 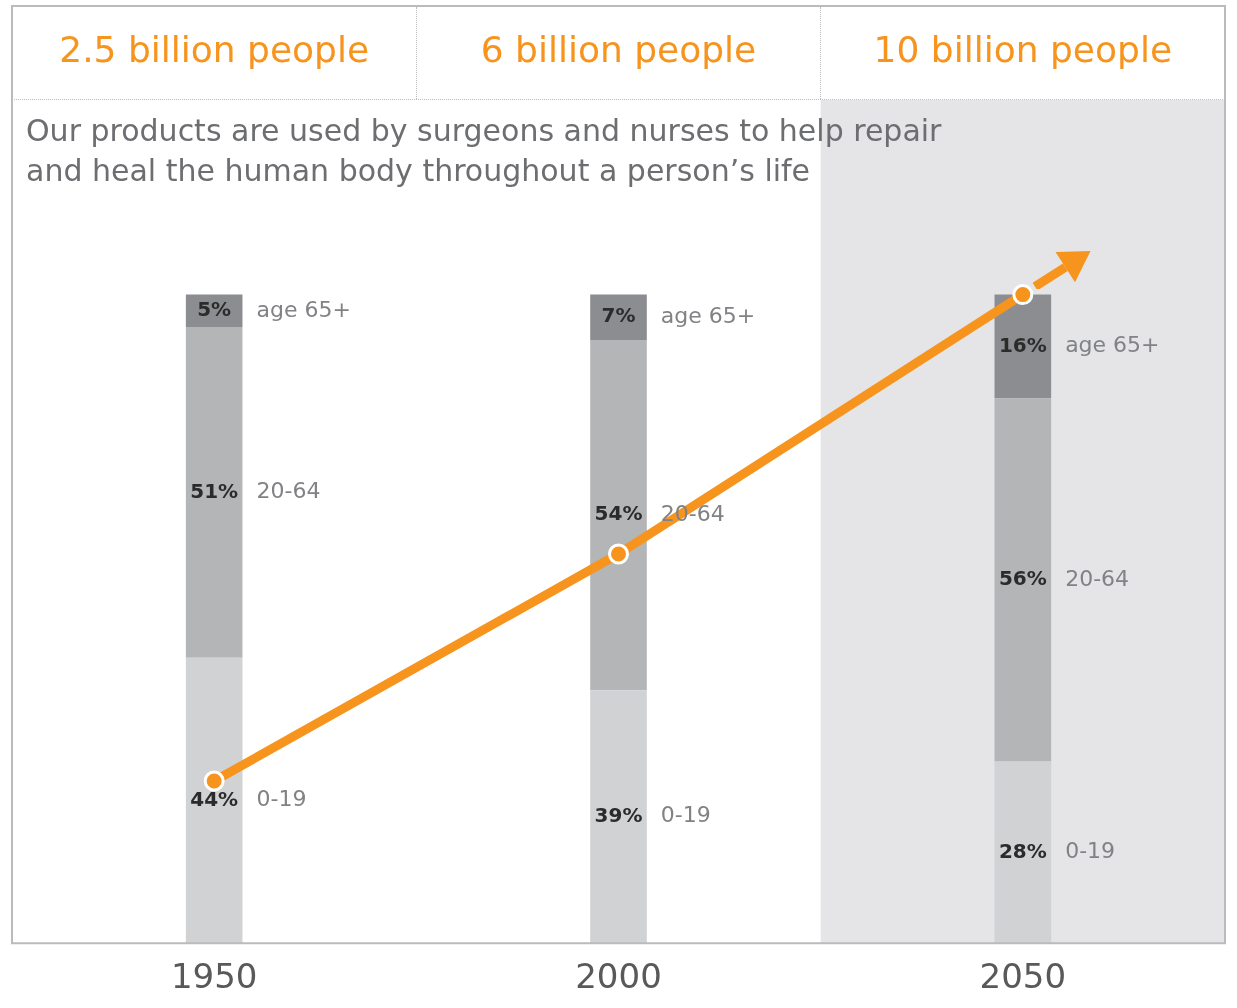 I want to click on data-label: 56%, so click(x=1022, y=578).